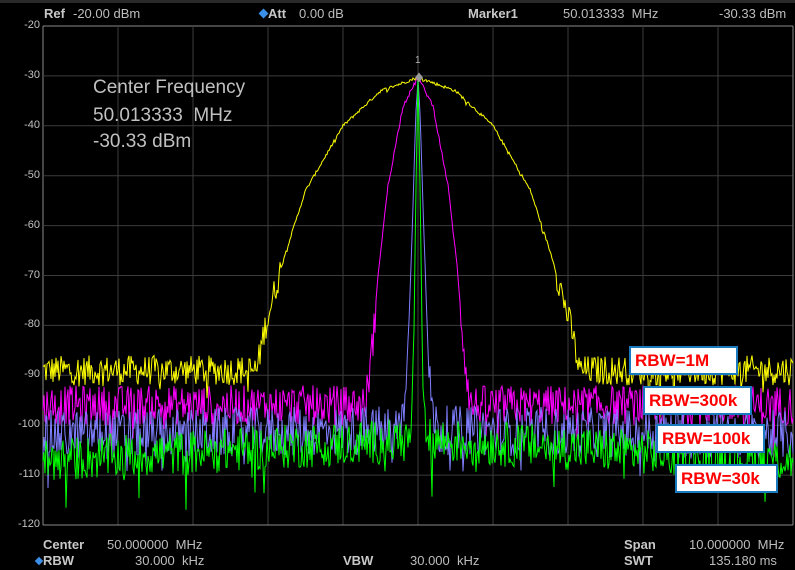  I want to click on y-tick-label: -120, so click(28, 524).